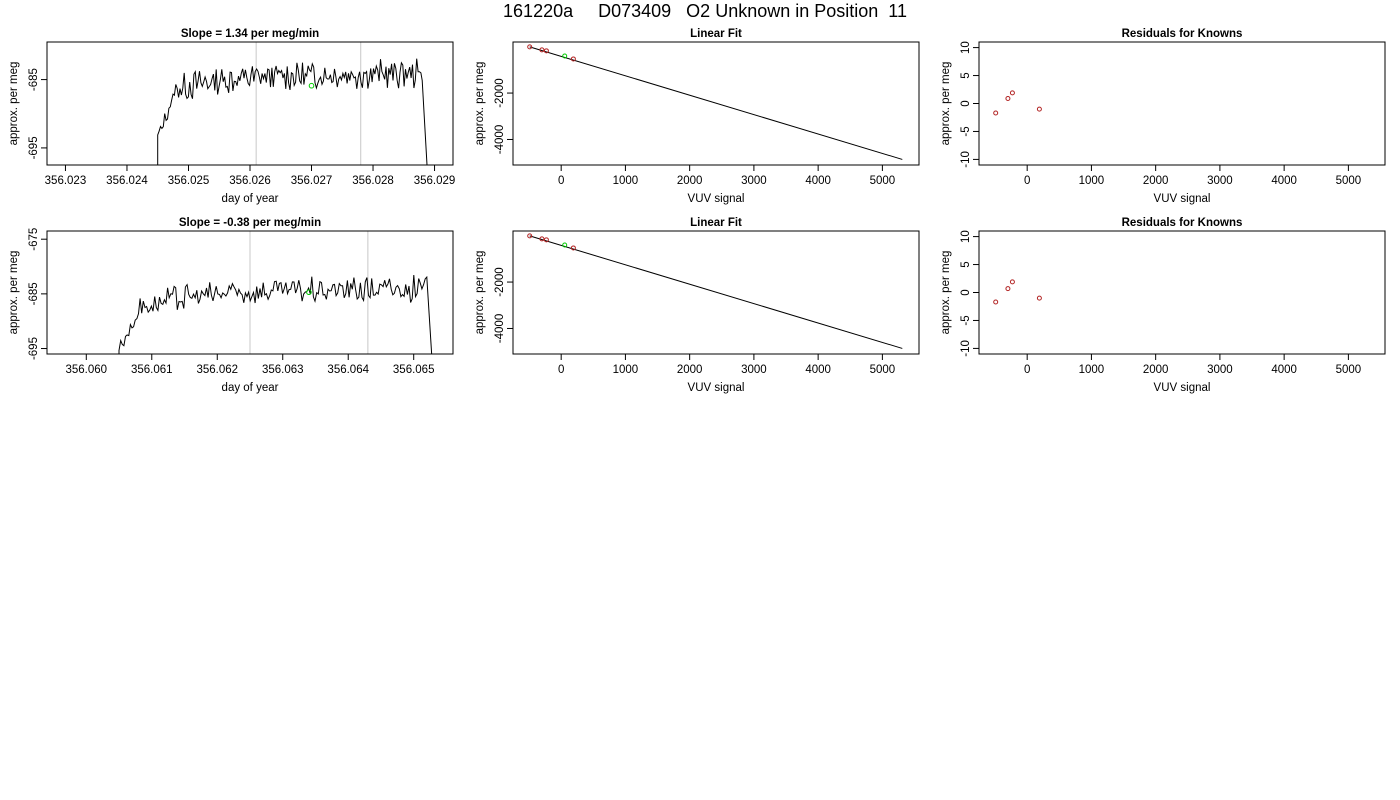 The width and height of the screenshot is (1400, 800). What do you see at coordinates (414, 370) in the screenshot?
I see `x-tick-label: 356.065` at bounding box center [414, 370].